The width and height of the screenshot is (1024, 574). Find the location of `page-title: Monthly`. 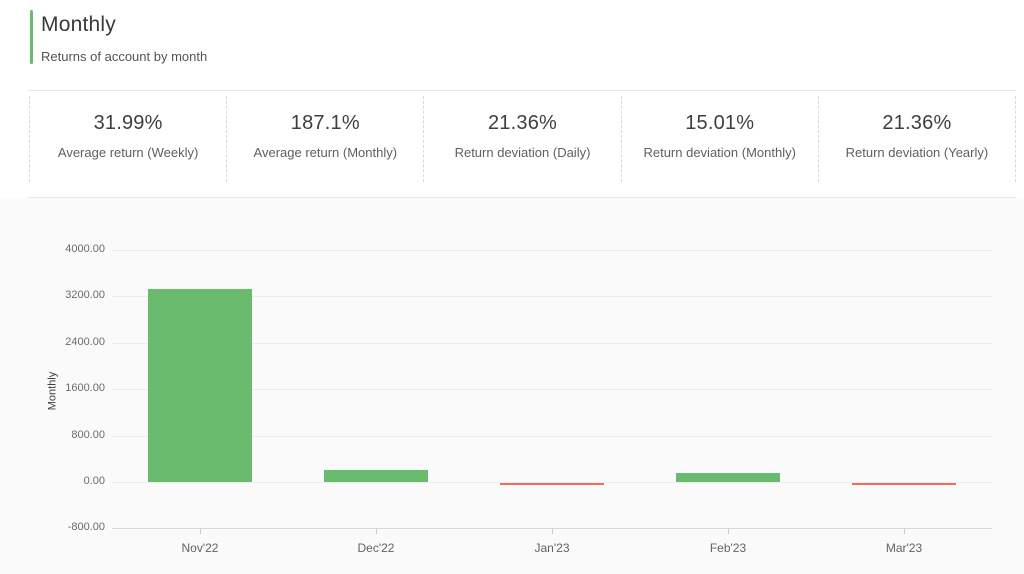

page-title: Monthly is located at coordinates (78, 24).